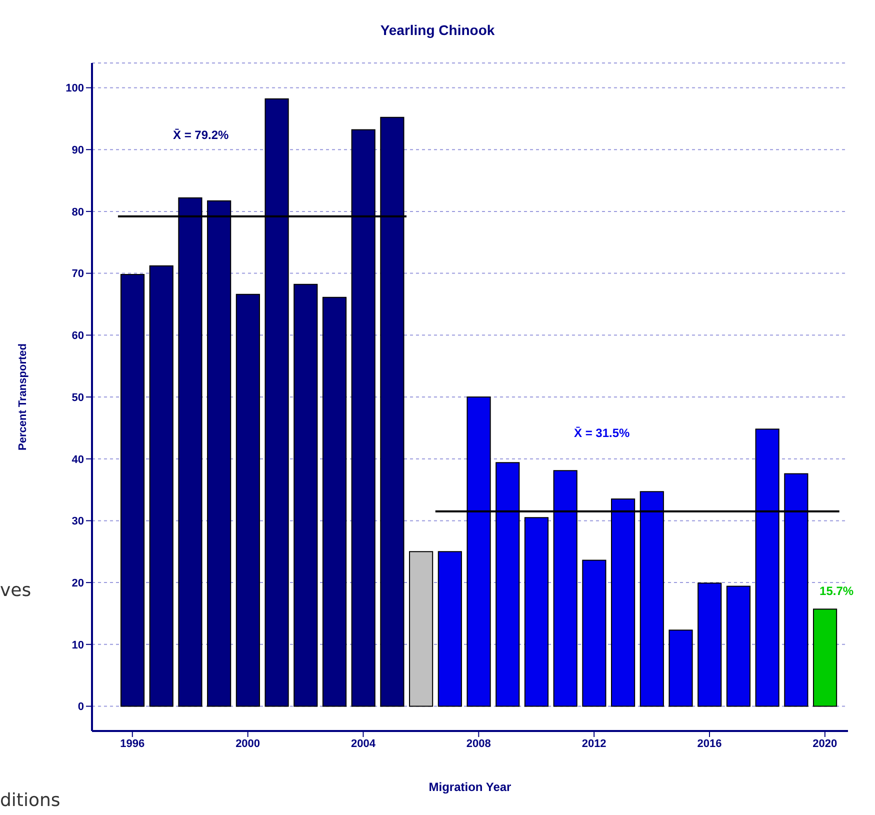  I want to click on y-tick-label: 90, so click(78, 150).